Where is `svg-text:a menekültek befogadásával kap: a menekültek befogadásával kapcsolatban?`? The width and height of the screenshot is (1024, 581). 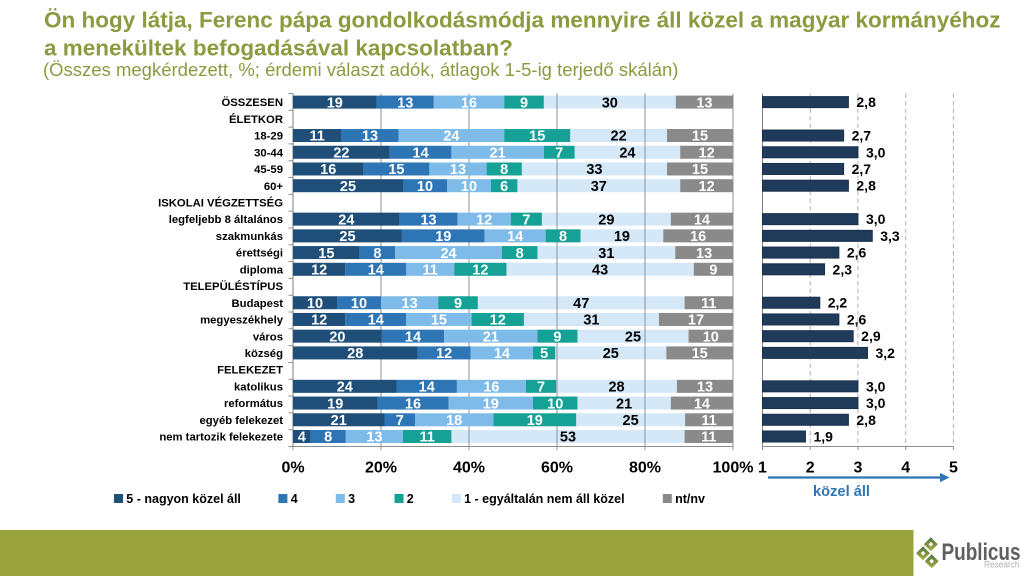
svg-text:a menekültek befogadásával kap: a menekültek befogadásával kapcsolatban? is located at coordinates (278, 48).